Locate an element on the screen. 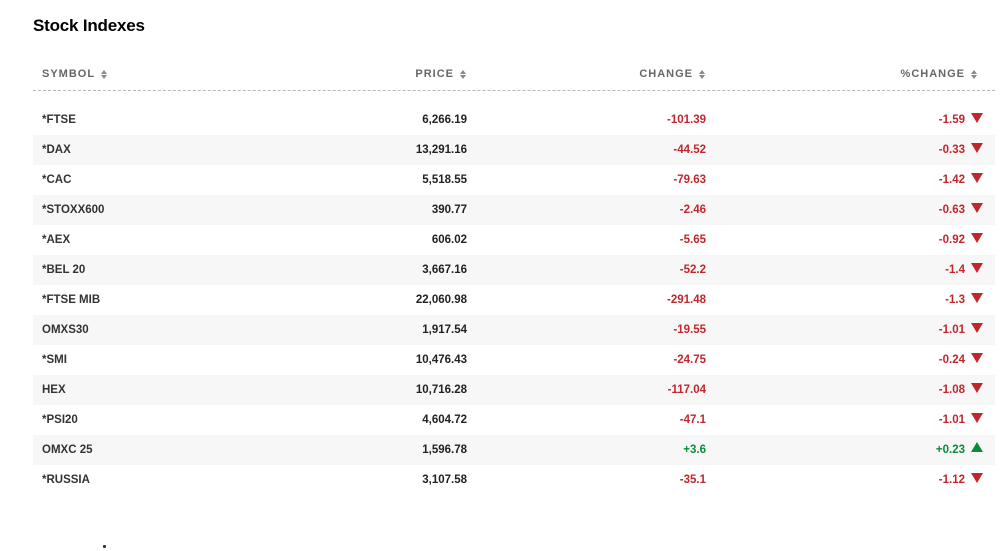  symbol-link: *FTSE MIB is located at coordinates (71, 300).